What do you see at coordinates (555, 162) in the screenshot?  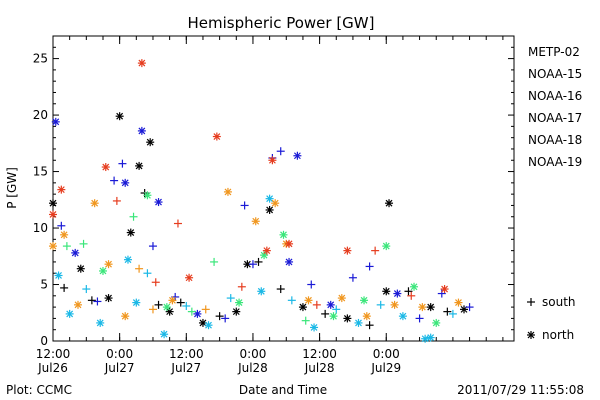 I see `legend-entry: NOAA-19` at bounding box center [555, 162].